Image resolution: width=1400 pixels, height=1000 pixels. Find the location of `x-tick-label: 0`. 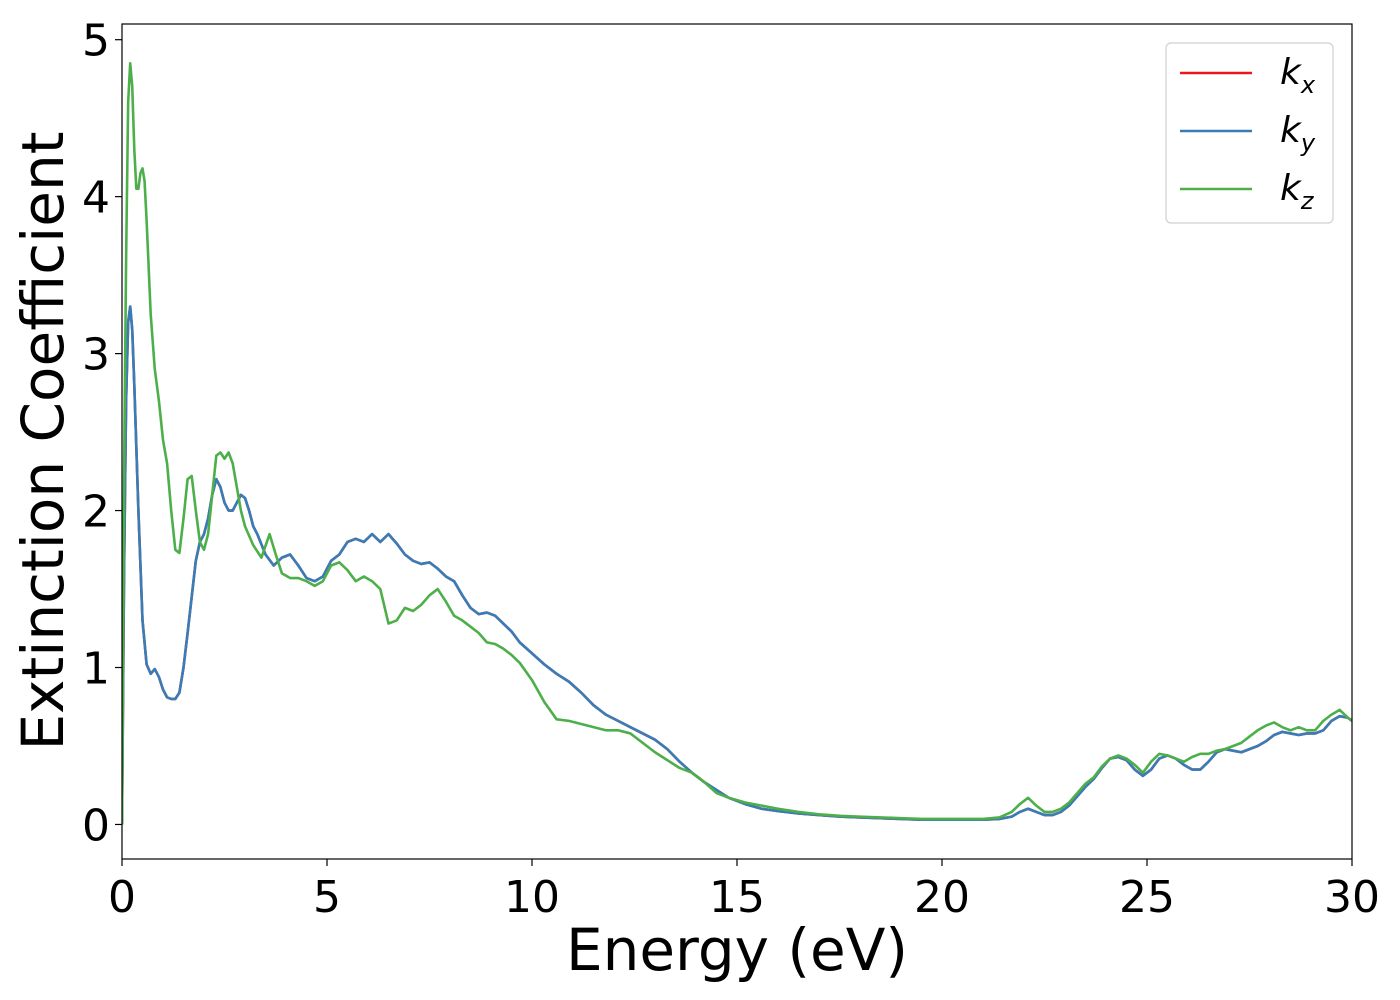

x-tick-label: 0 is located at coordinates (122, 897).